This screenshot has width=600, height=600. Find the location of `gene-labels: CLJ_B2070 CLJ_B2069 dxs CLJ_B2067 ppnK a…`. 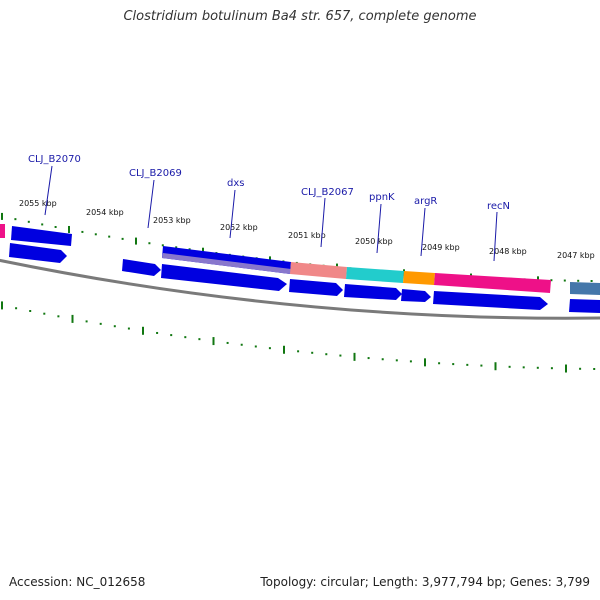

gene-labels: CLJ_B2070 CLJ_B2069 dxs CLJ_B2067 ppnK a… is located at coordinates (269, 183).